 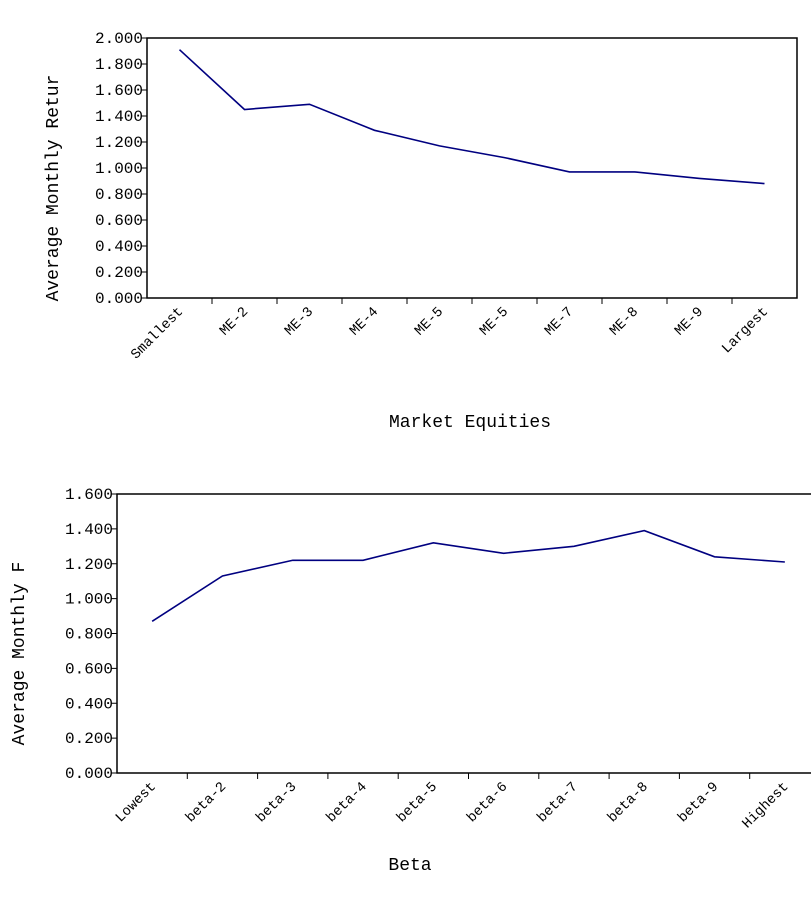 What do you see at coordinates (364, 321) in the screenshot?
I see `x-tick-label: ME-4` at bounding box center [364, 321].